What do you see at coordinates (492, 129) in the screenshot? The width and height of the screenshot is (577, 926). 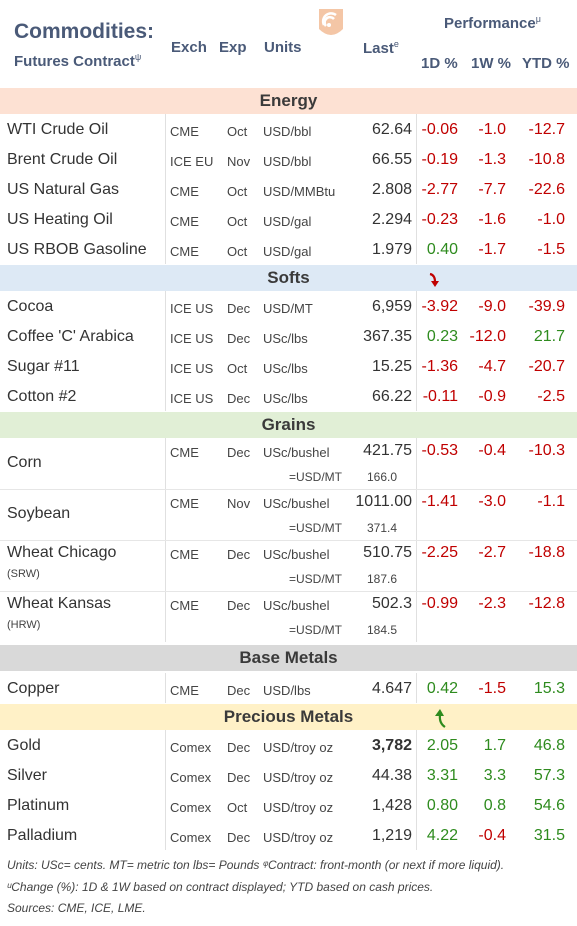 I see `change-1w: -1.0` at bounding box center [492, 129].